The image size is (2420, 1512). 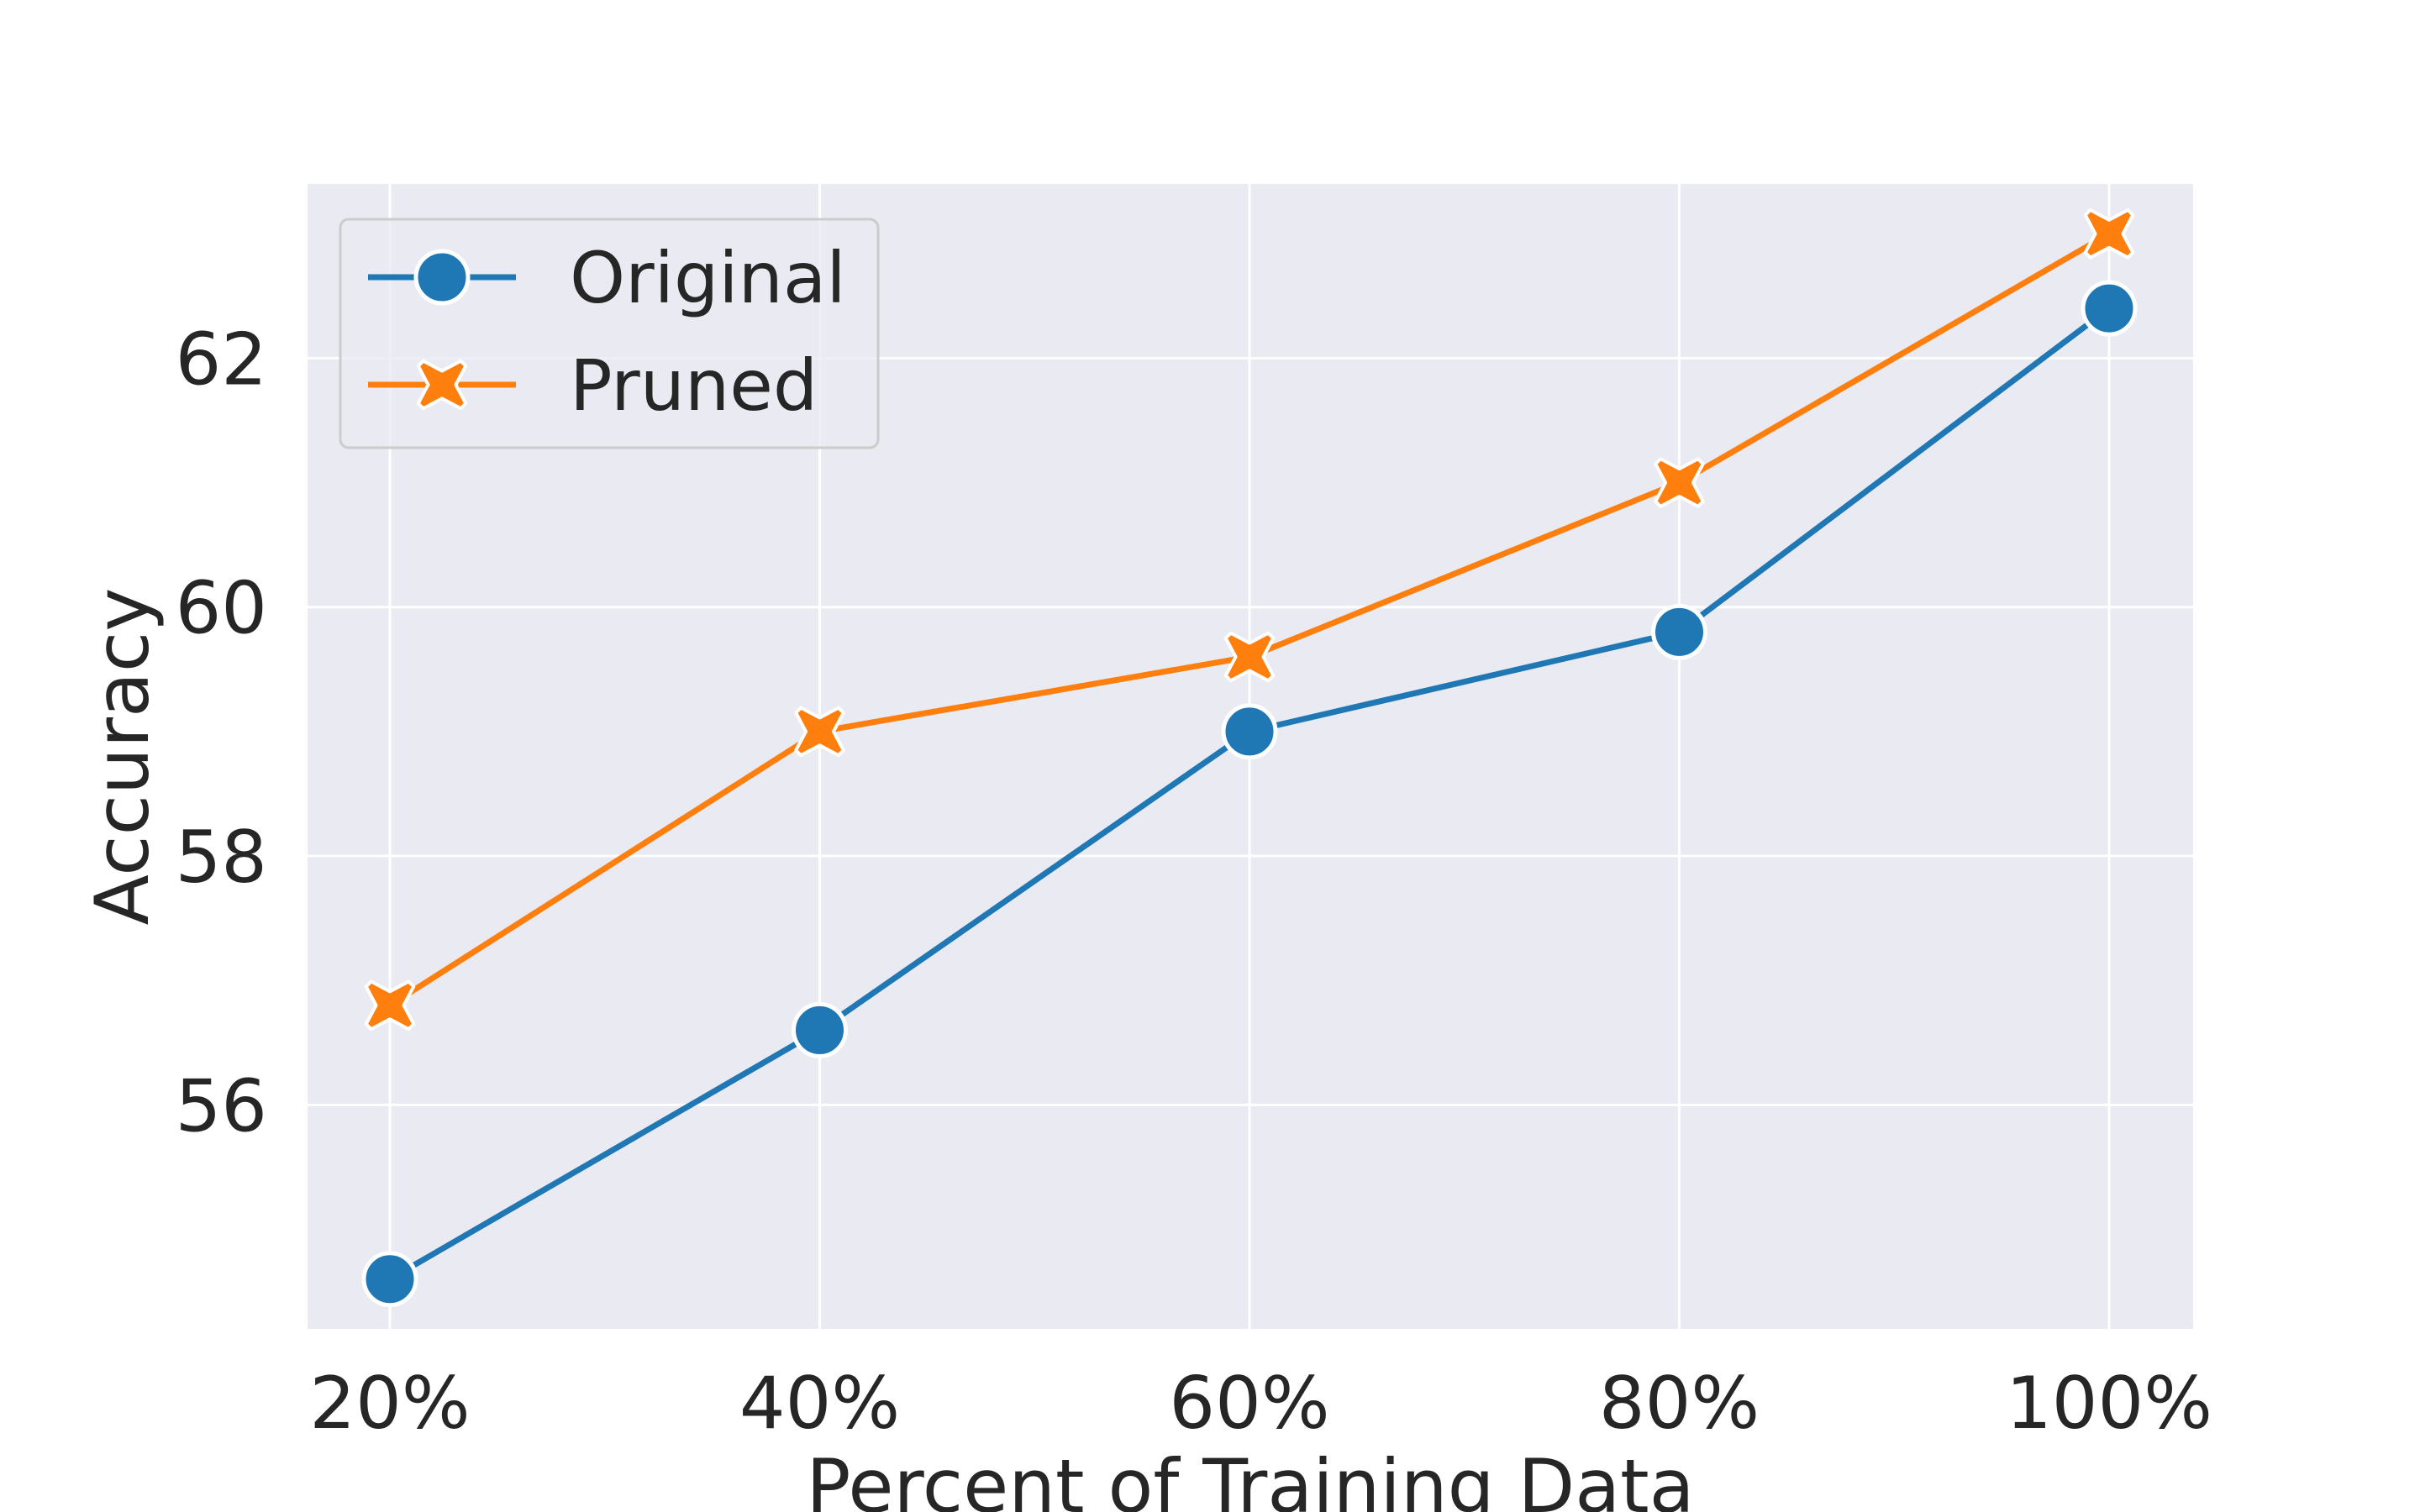 What do you see at coordinates (123, 757) in the screenshot?
I see `y-axis-label: Accuracy` at bounding box center [123, 757].